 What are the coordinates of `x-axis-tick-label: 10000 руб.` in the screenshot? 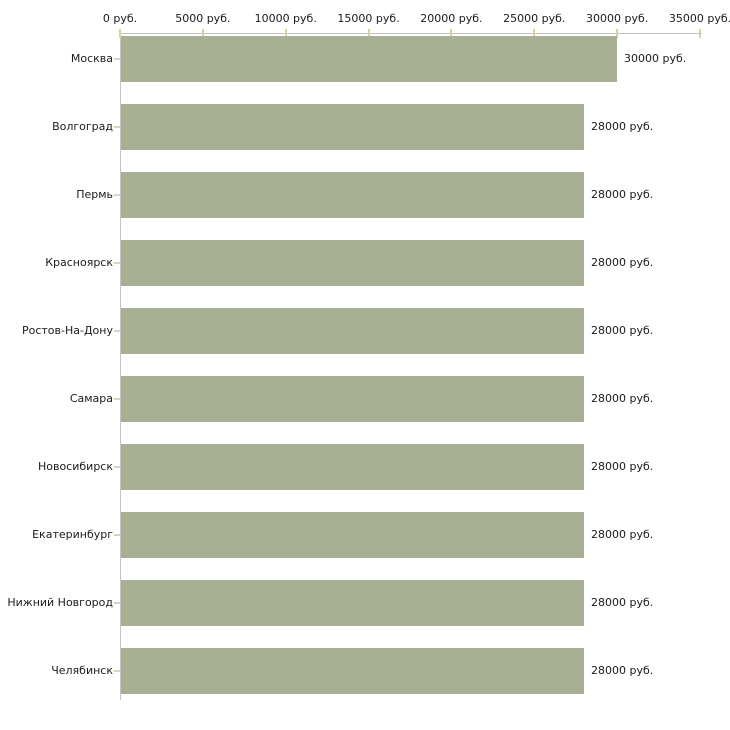 It's located at (285, 18).